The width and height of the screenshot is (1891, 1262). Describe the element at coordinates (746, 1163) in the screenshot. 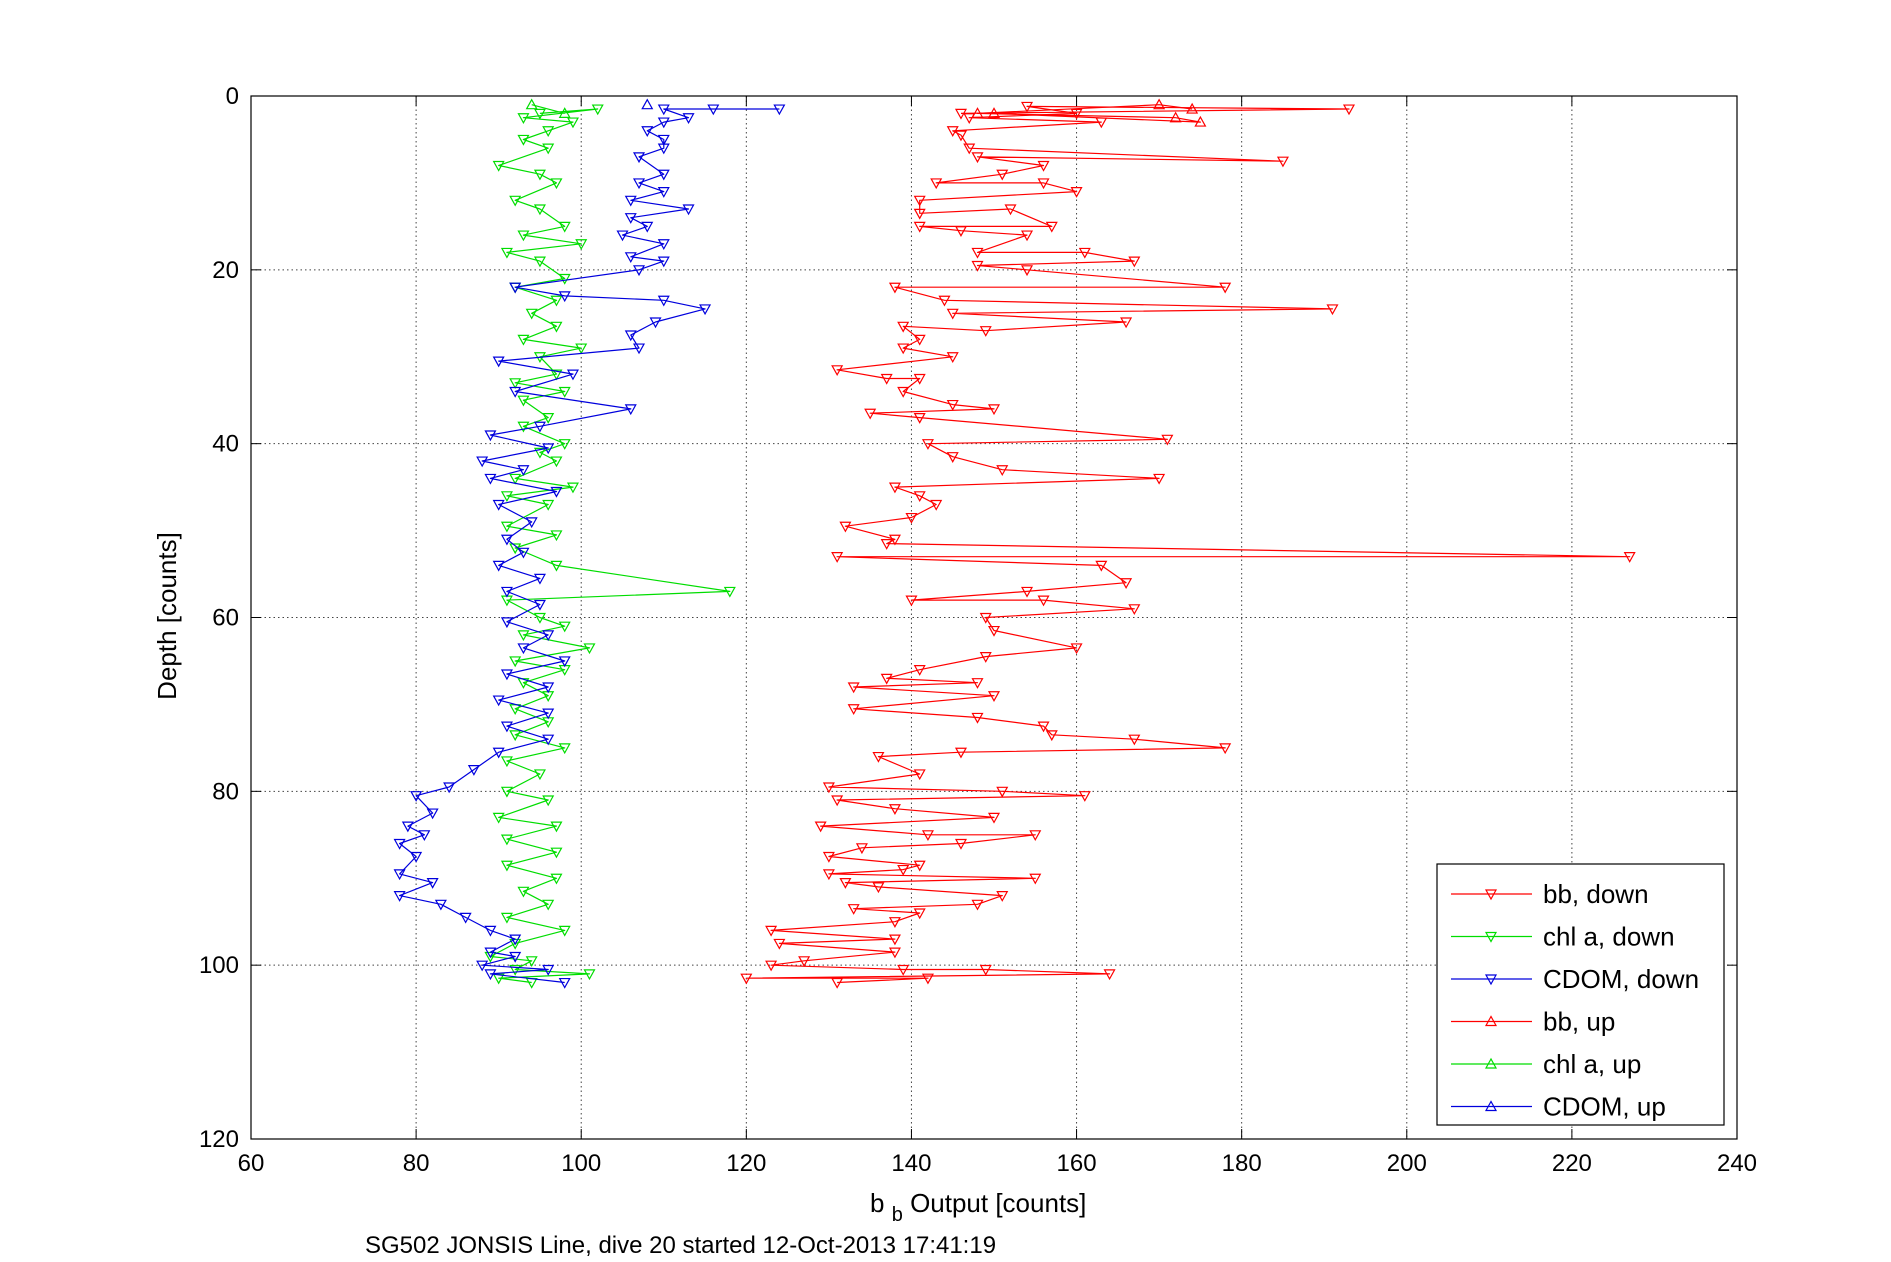

I see `x-tick-label: 120` at that location.